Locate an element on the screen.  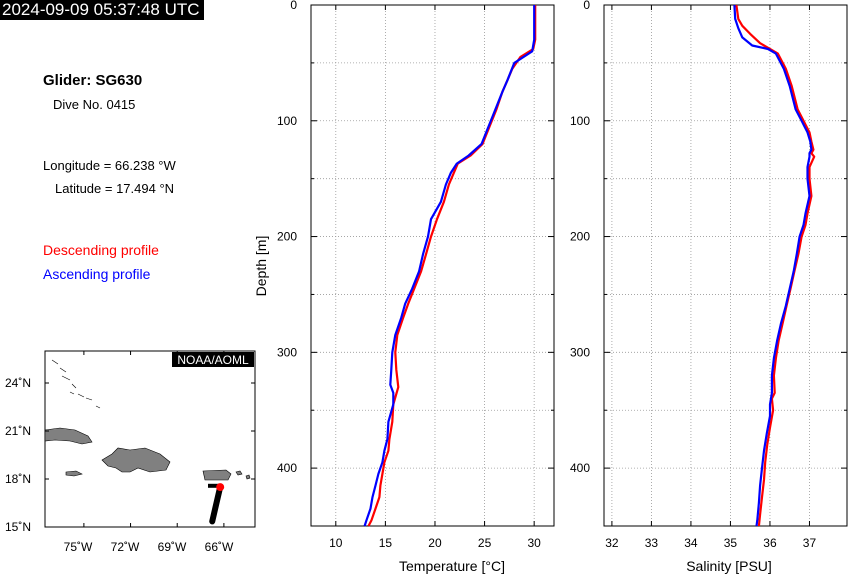
glider-track-line is located at coordinates (216, 504).